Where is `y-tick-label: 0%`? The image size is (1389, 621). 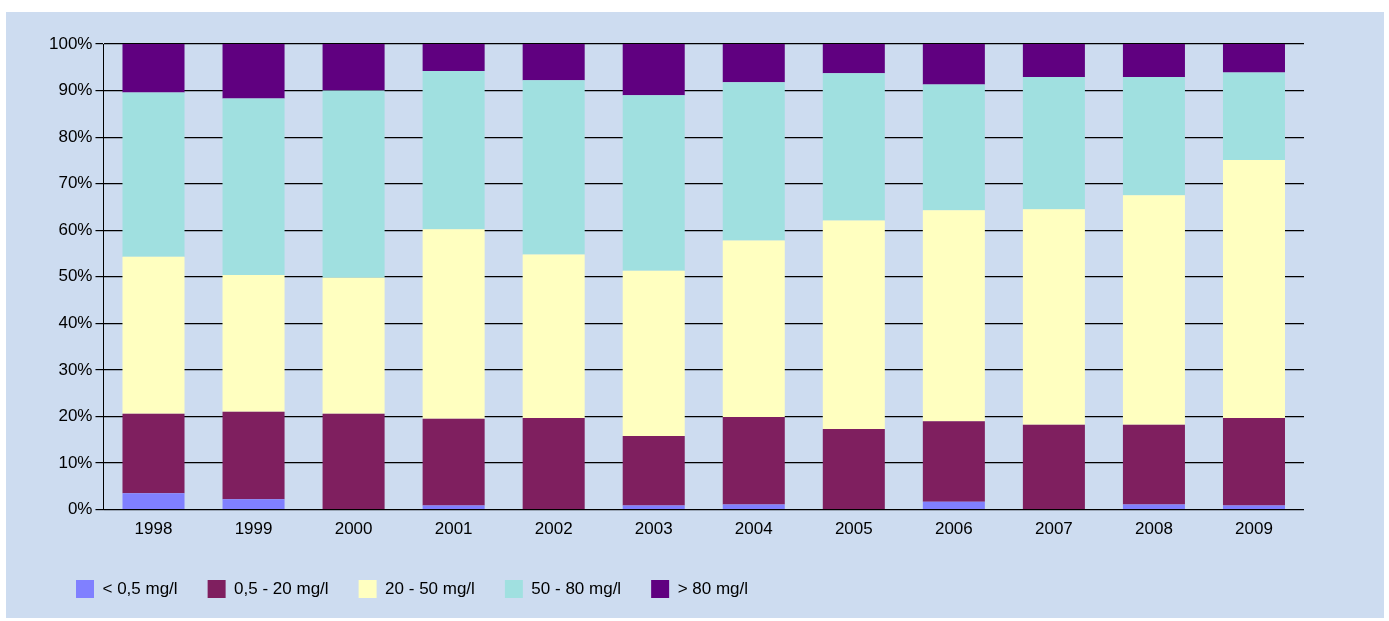
y-tick-label: 0% is located at coordinates (80, 509).